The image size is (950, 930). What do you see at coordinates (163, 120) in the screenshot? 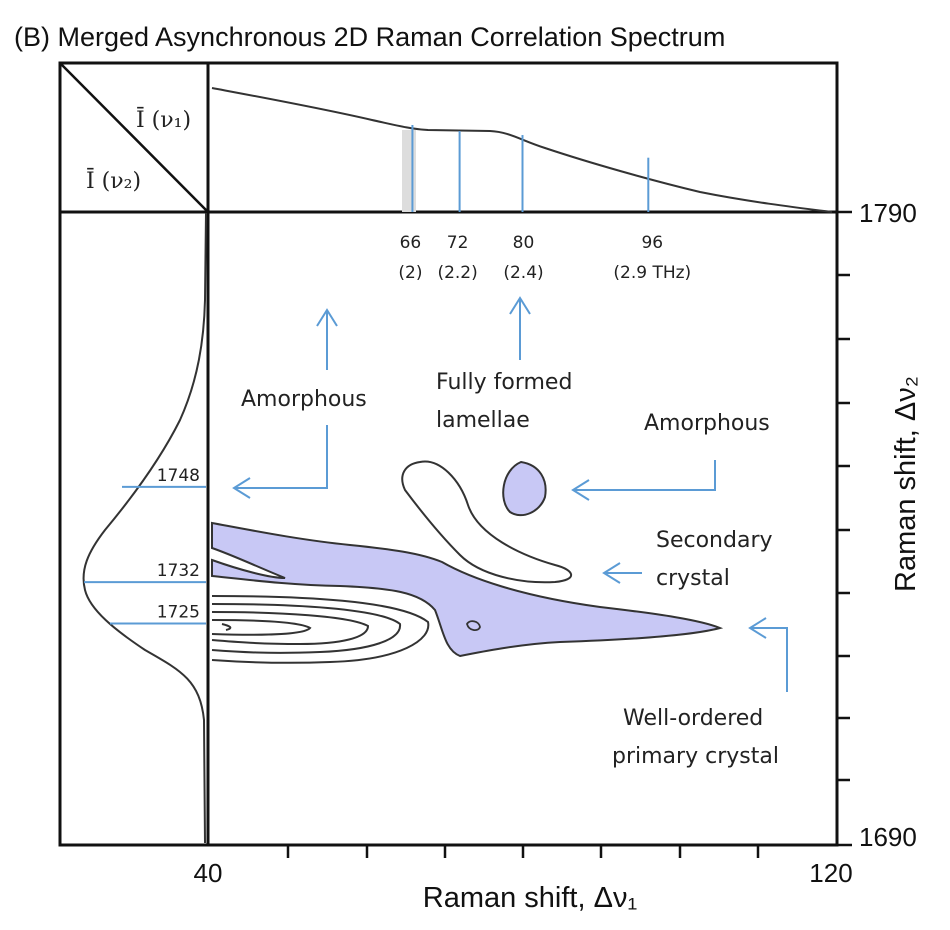
I see `corner-label-v1: Ī (ν₁)` at bounding box center [163, 120].